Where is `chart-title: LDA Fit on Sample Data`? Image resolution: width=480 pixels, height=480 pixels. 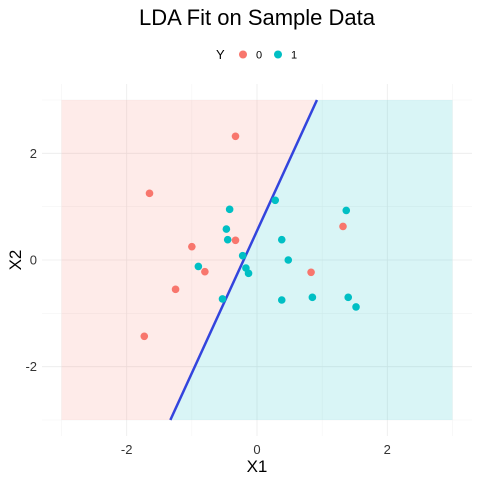
chart-title: LDA Fit on Sample Data is located at coordinates (257, 17).